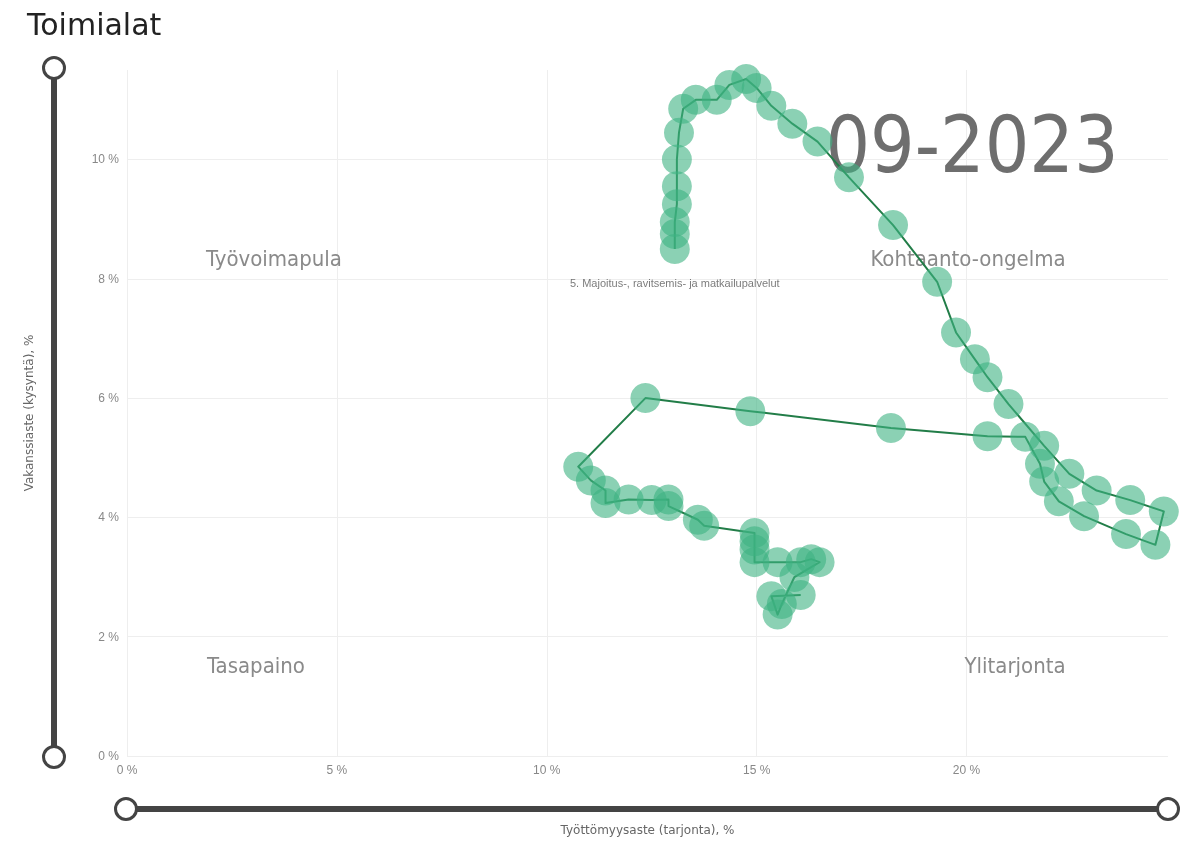 This screenshot has height=865, width=1184. I want to click on y-tick-label: 10 %, so click(105, 159).